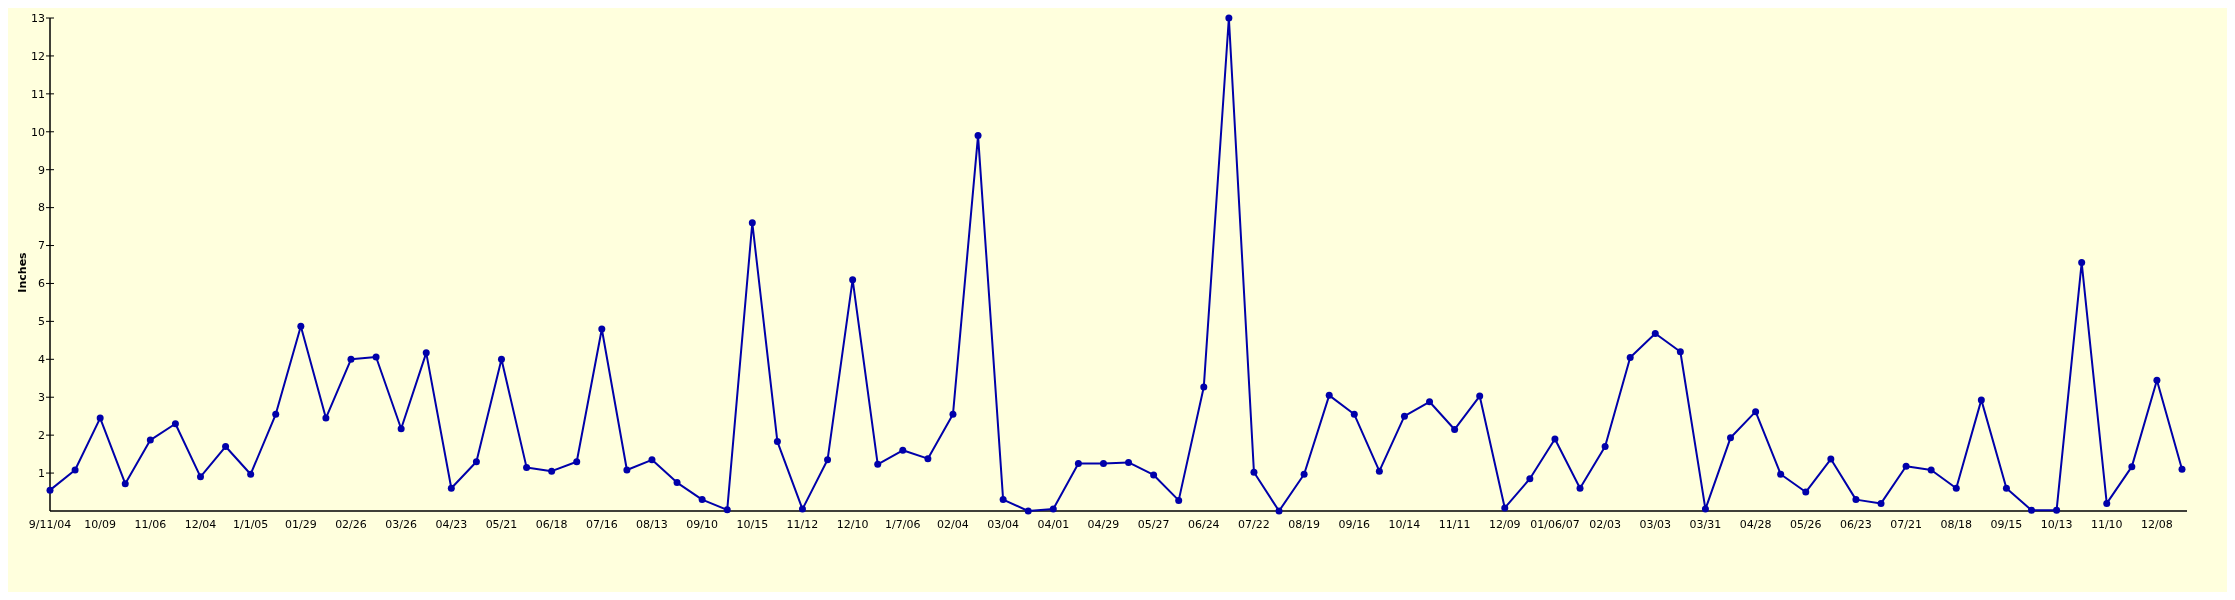 This screenshot has width=2235, height=600. What do you see at coordinates (1805, 524) in the screenshot?
I see `x-tick-label: 05/26` at bounding box center [1805, 524].